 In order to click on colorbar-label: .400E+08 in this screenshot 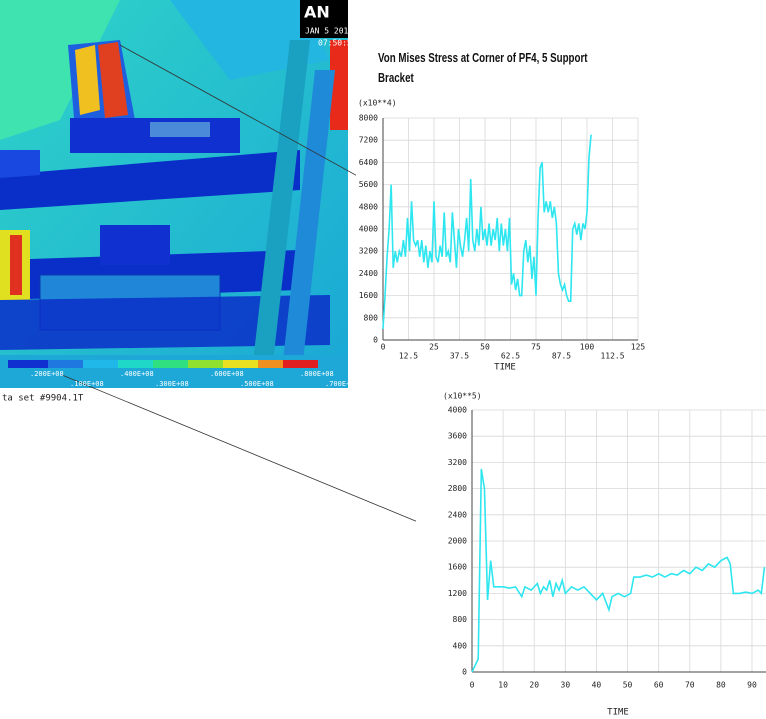, I will do `click(137, 374)`.